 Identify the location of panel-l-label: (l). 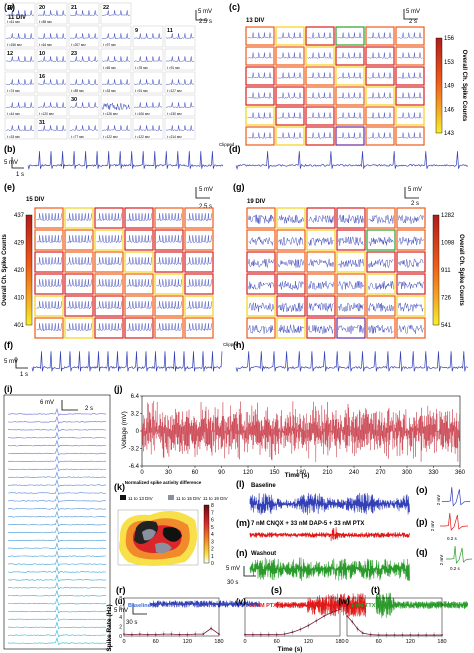
(240, 484).